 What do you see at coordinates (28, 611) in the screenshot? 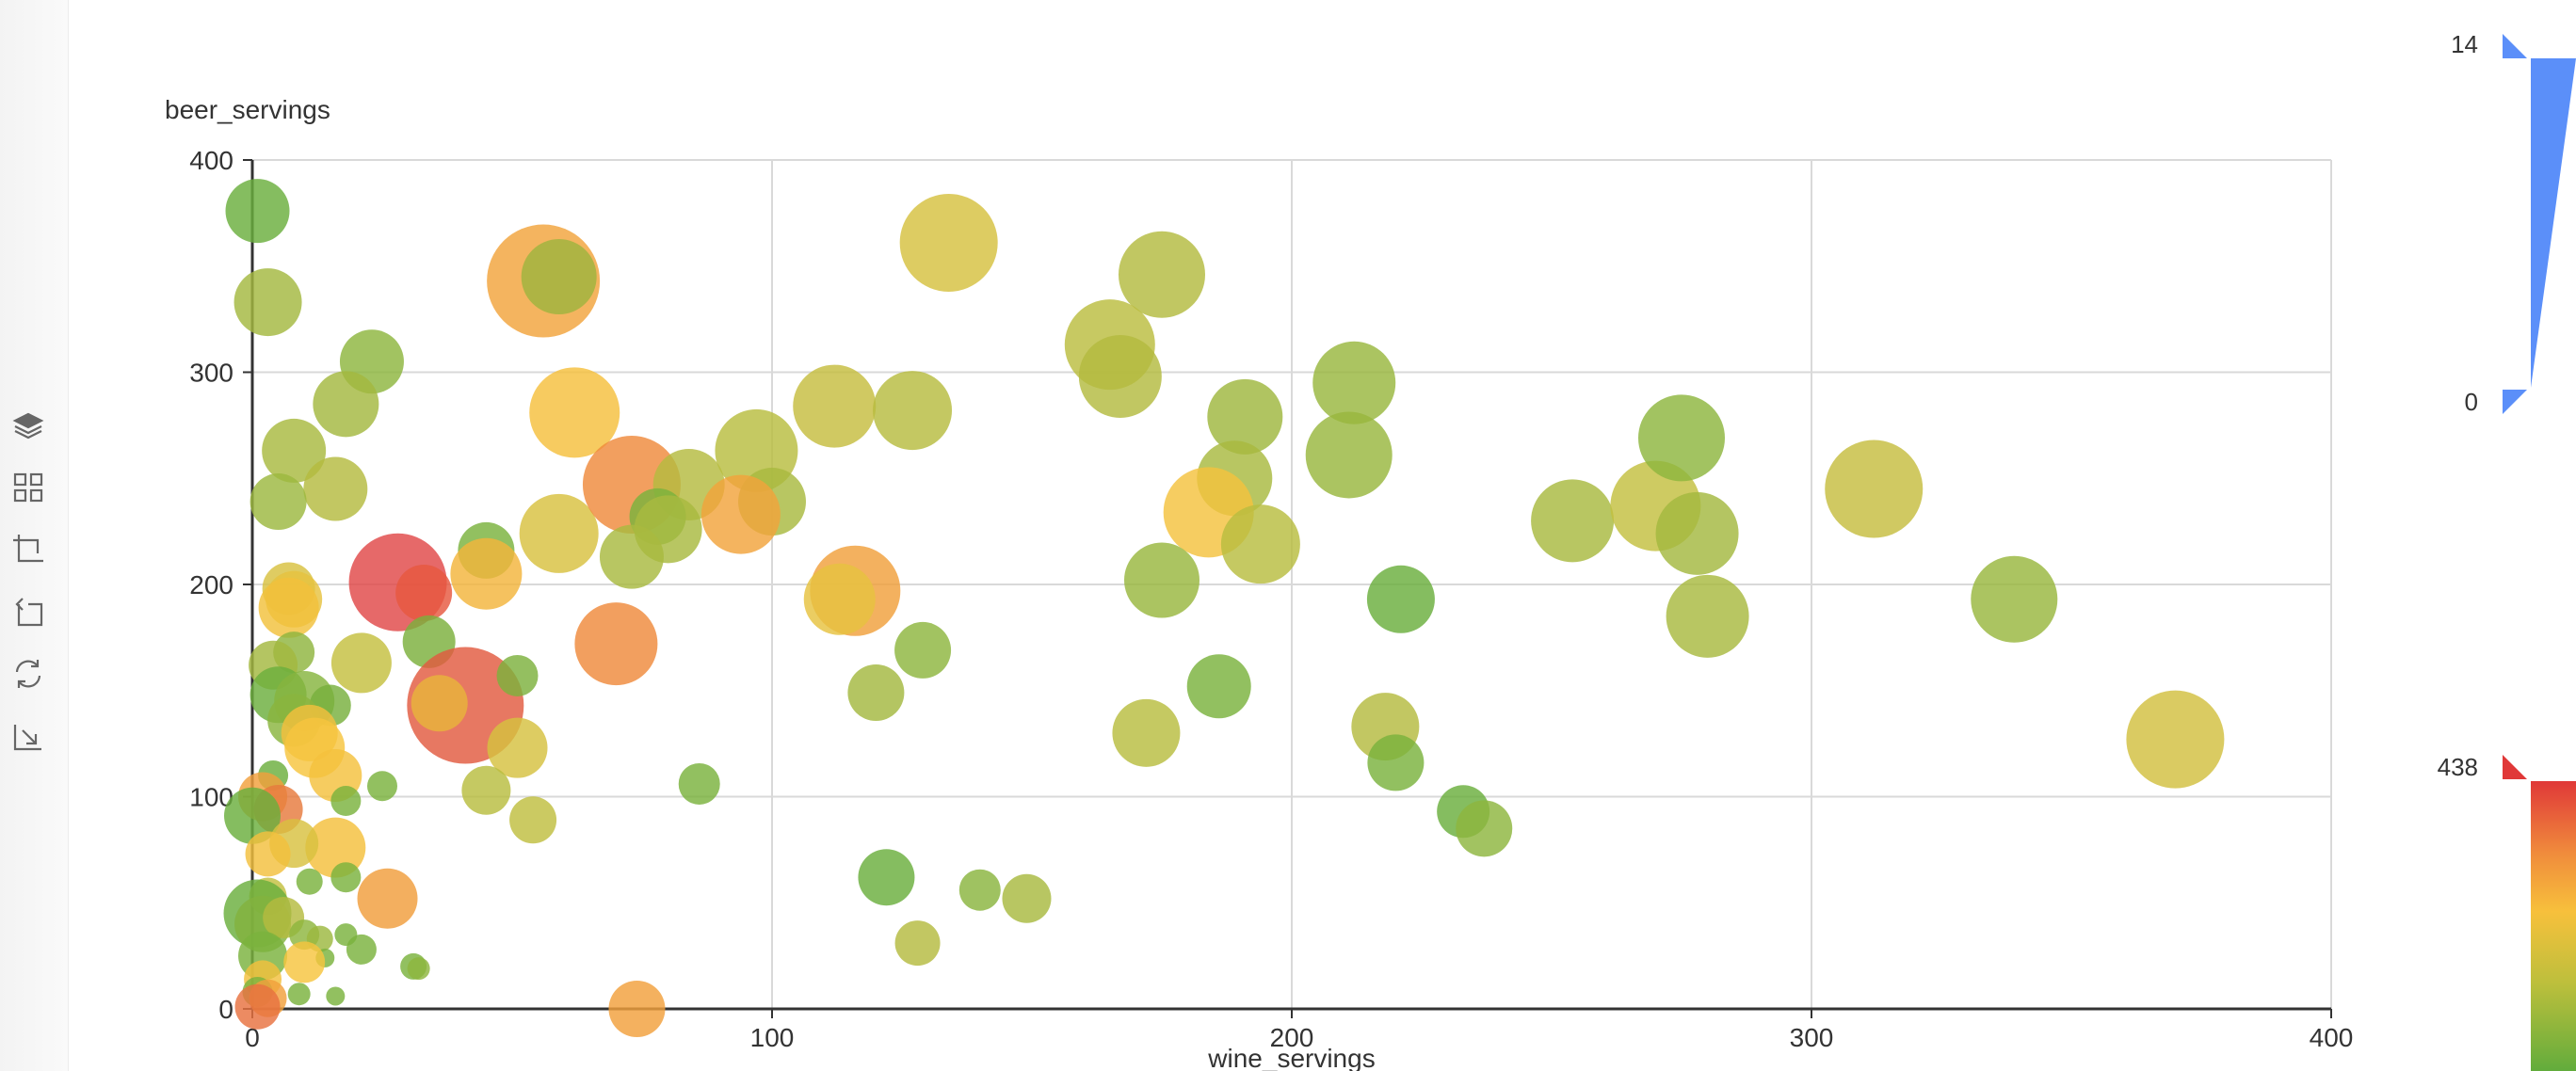
I see `zoom-back-icon` at bounding box center [28, 611].